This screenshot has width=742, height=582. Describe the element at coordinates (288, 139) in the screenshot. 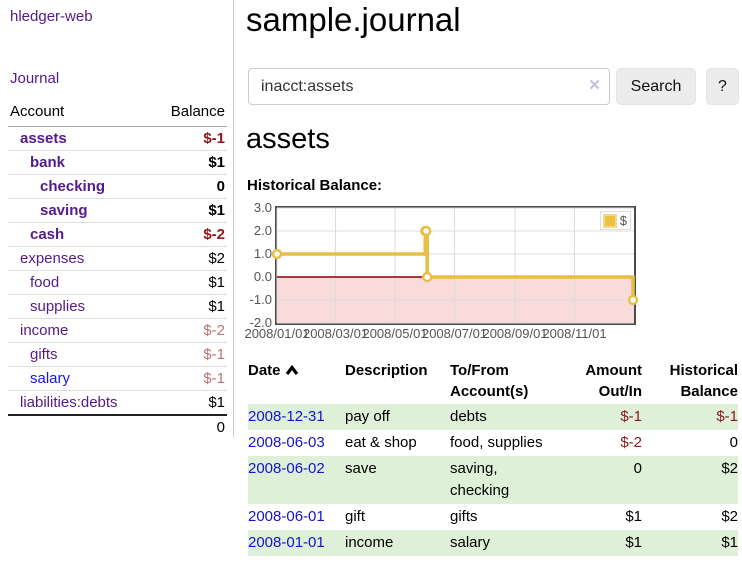

I see `account-page-title: assets` at that location.